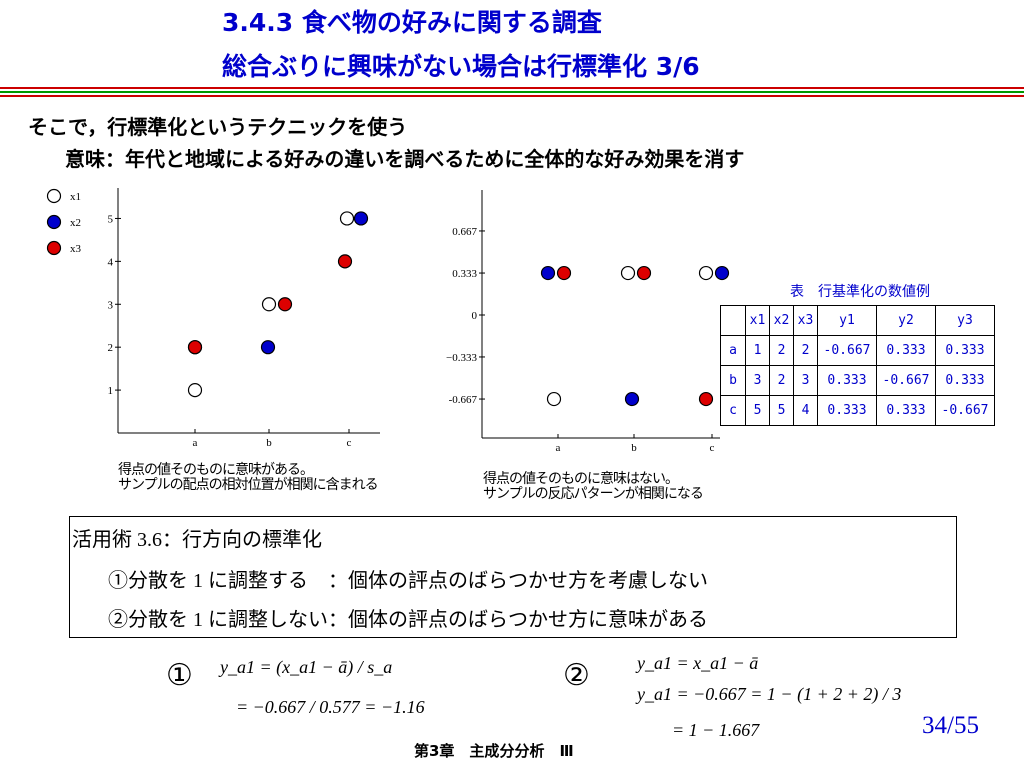 The height and width of the screenshot is (768, 1024). Describe the element at coordinates (408, 581) in the screenshot. I see `tip-item-1: ①分散を 1 に調整する ：個体の評点のばらつかせ方を考慮しない` at that location.